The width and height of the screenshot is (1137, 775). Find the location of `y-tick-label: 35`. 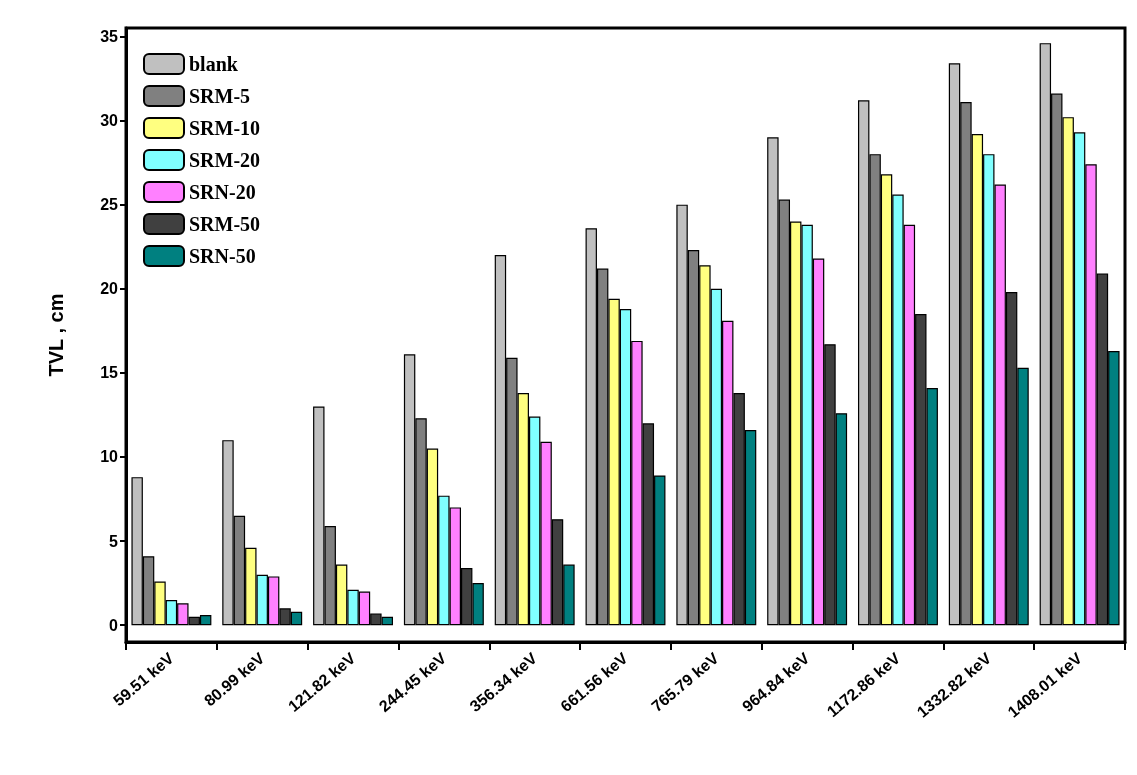

y-tick-label: 35 is located at coordinates (109, 36).